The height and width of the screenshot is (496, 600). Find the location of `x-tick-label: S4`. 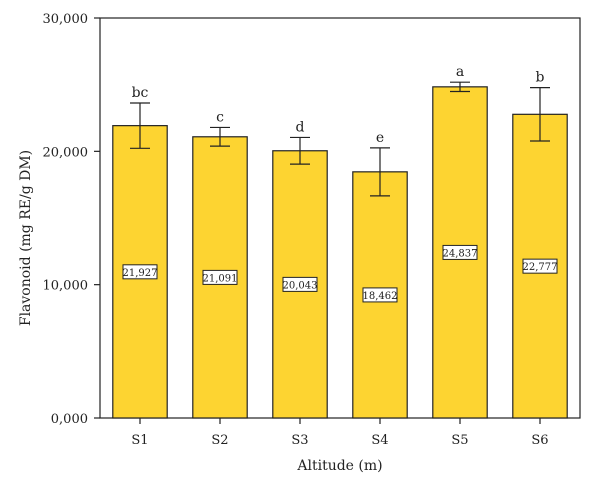

x-tick-label: S4 is located at coordinates (379, 440).